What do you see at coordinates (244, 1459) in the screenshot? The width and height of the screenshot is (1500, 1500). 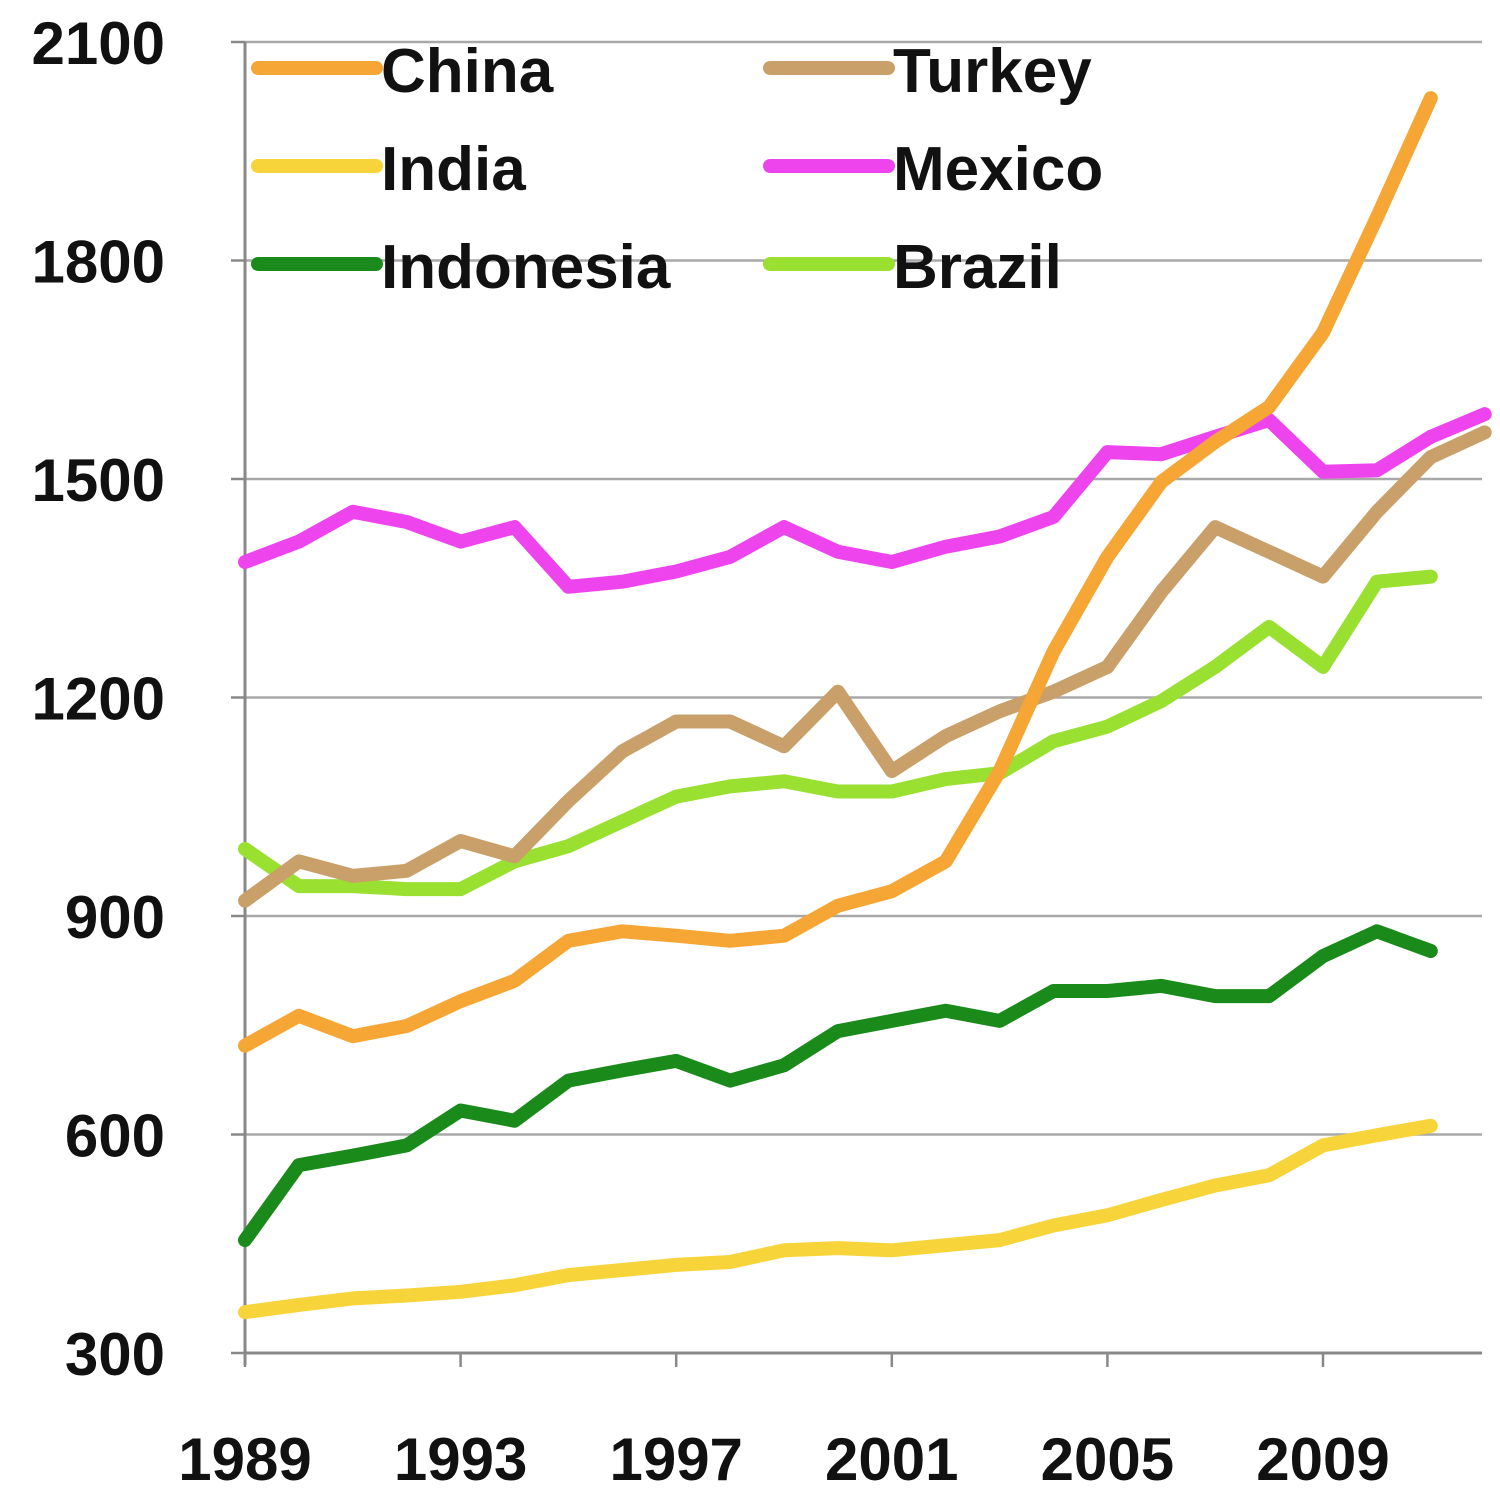 I see `x-tick-label: 1989` at bounding box center [244, 1459].